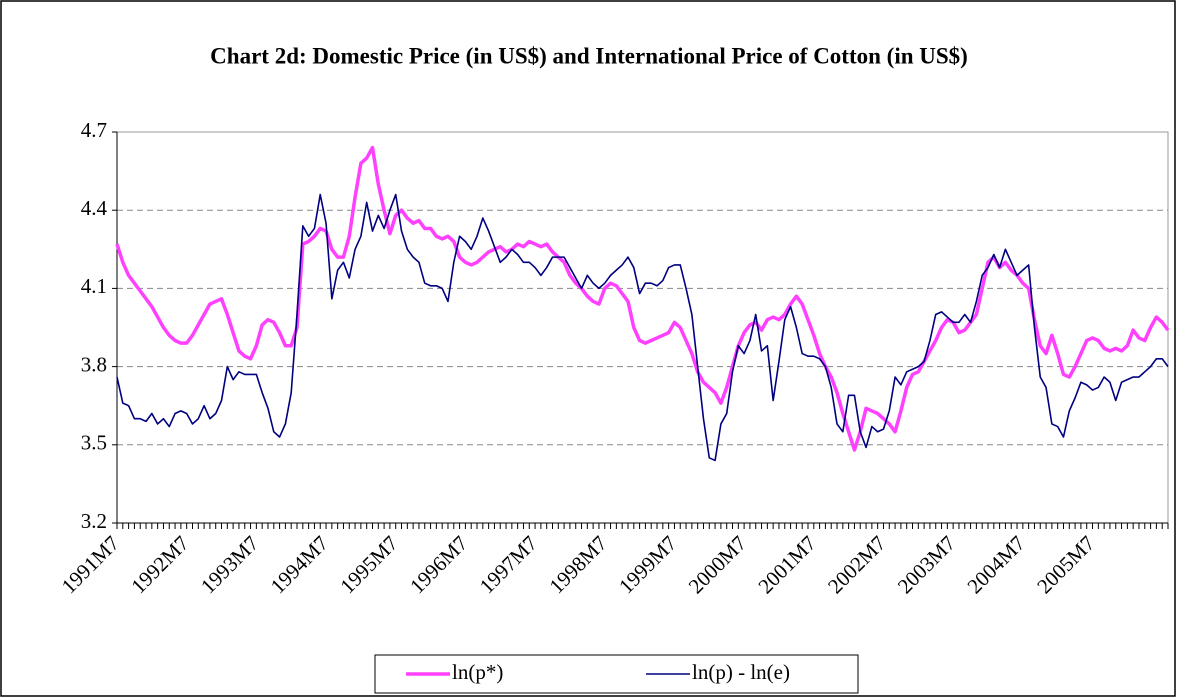  What do you see at coordinates (616, 674) in the screenshot?
I see `legend-box` at bounding box center [616, 674].